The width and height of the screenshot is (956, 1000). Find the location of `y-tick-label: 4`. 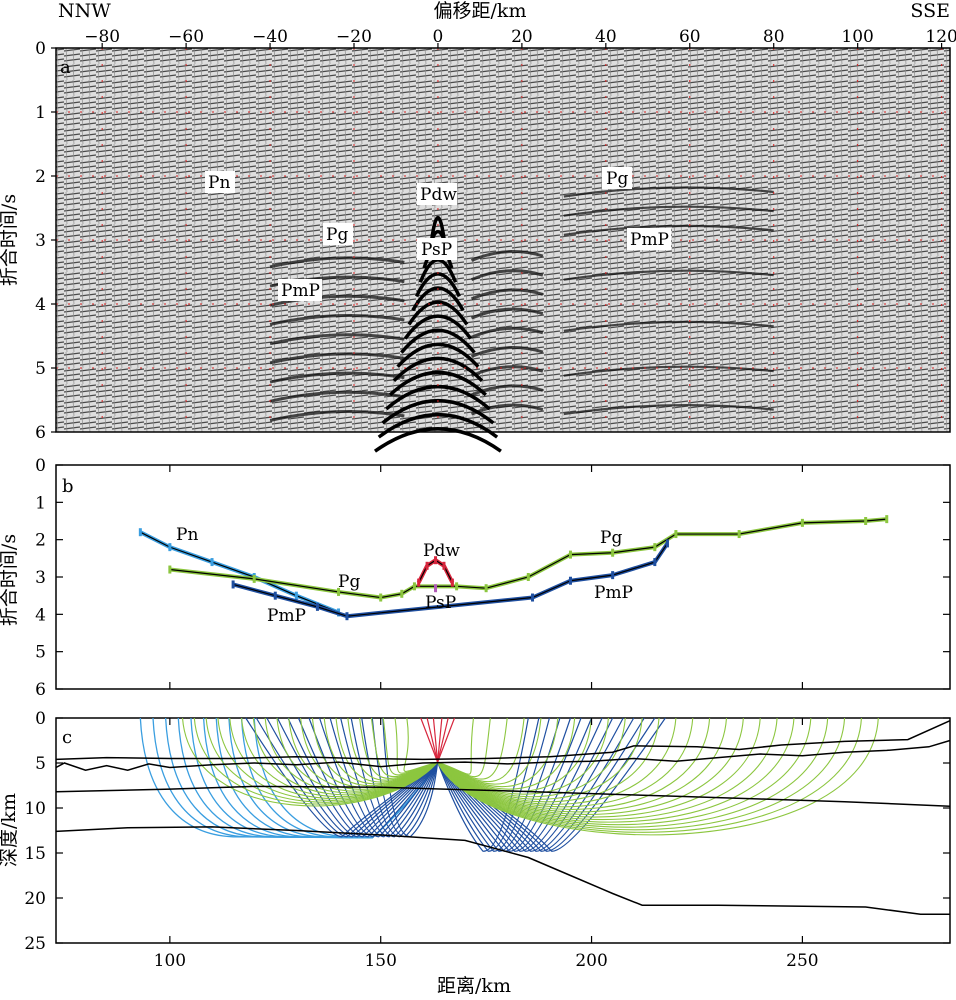

y-tick-label: 4 is located at coordinates (40, 305).